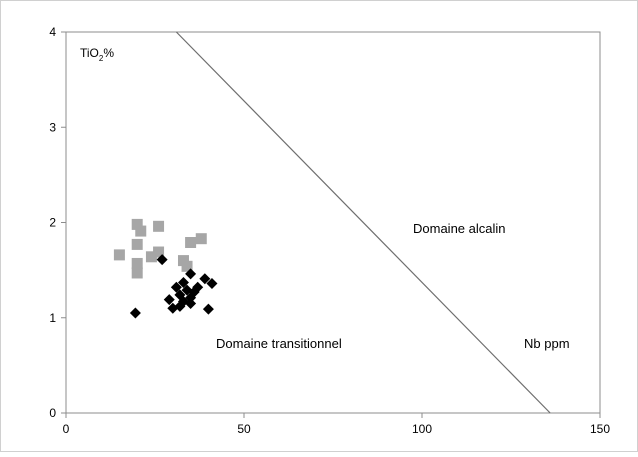  I want to click on y-axis-label: TiO2%, so click(97, 54).